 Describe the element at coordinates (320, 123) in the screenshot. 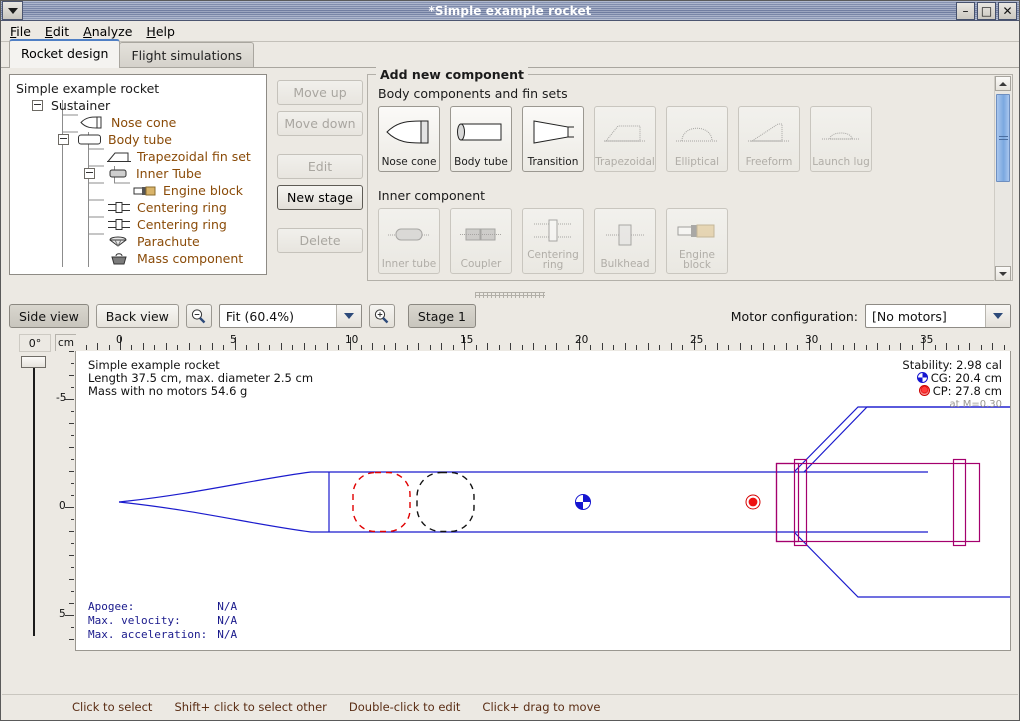

I see `move-down-button: Move down` at that location.